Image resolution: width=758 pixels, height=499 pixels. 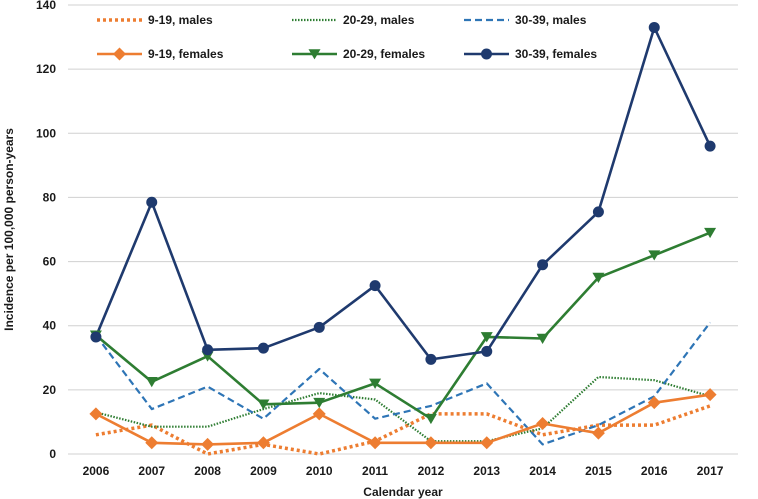 I want to click on y-tick-label: 0, so click(x=52, y=454).